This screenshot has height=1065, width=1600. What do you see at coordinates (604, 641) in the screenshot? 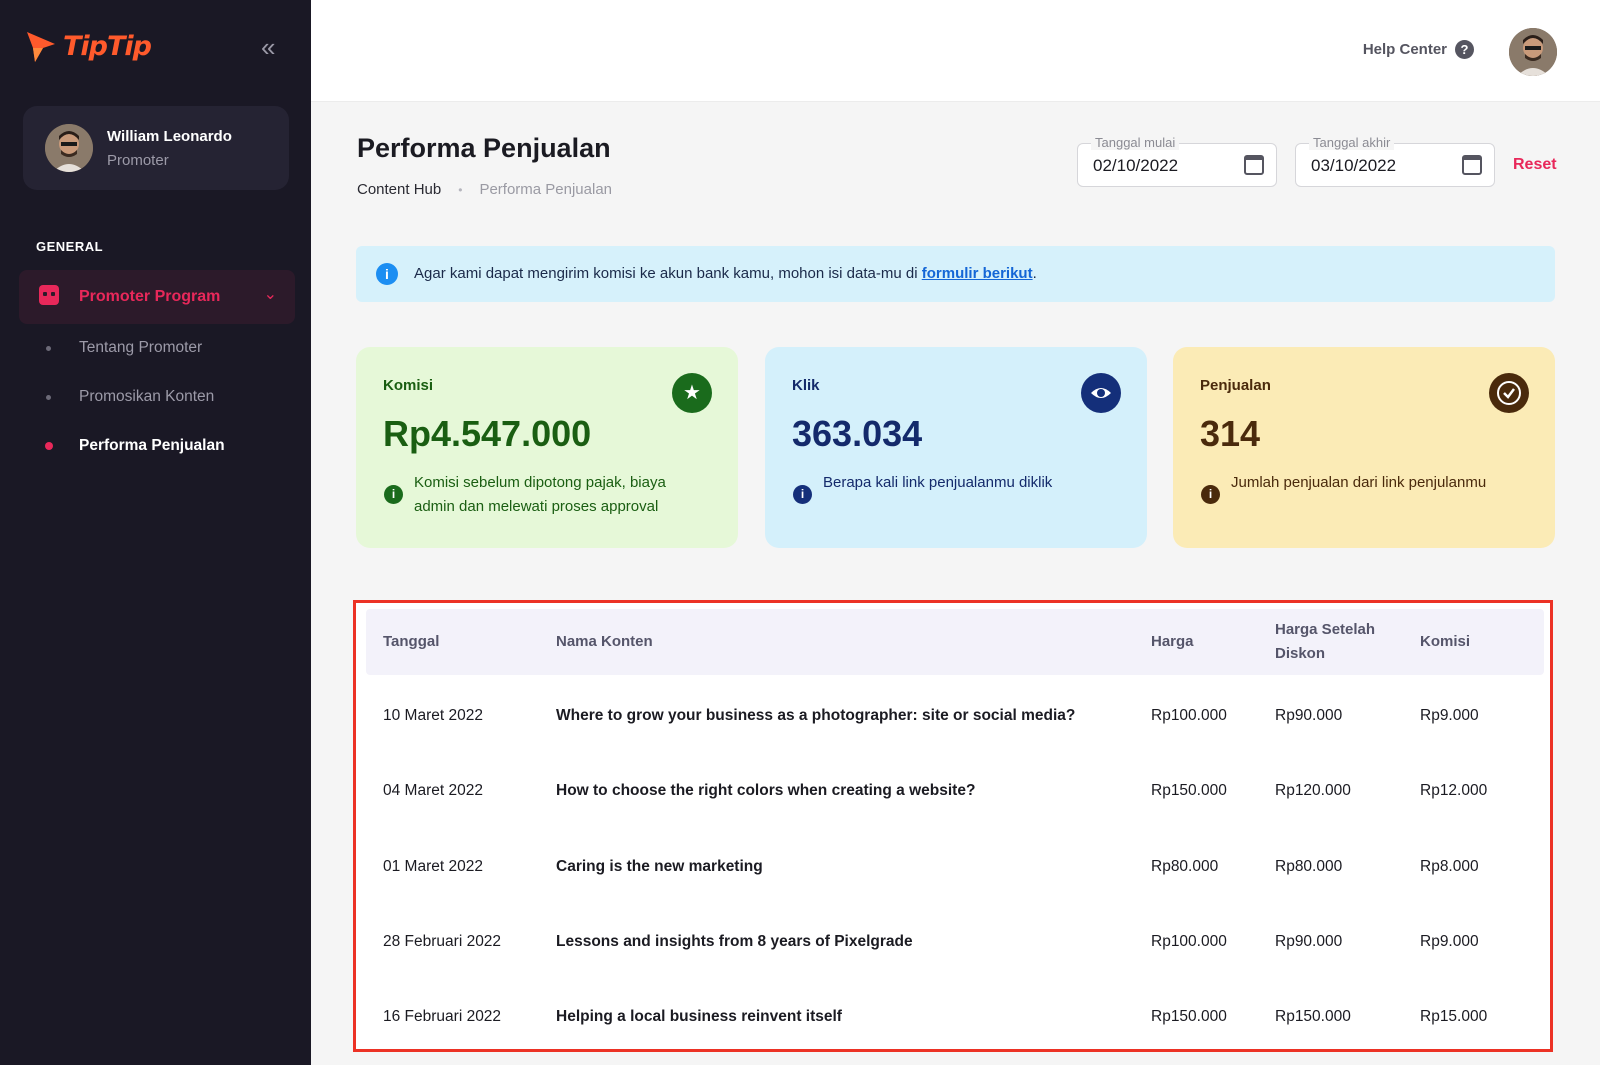
I see `column-header-nama-konten: Nama Konten` at bounding box center [604, 641].